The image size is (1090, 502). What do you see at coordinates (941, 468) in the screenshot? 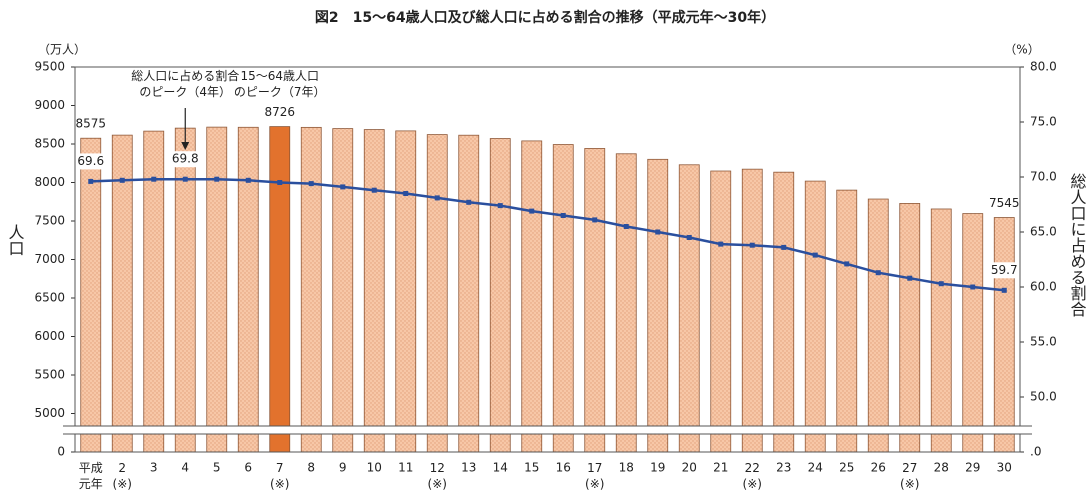
I see `x-tick-label: 28` at bounding box center [941, 468].